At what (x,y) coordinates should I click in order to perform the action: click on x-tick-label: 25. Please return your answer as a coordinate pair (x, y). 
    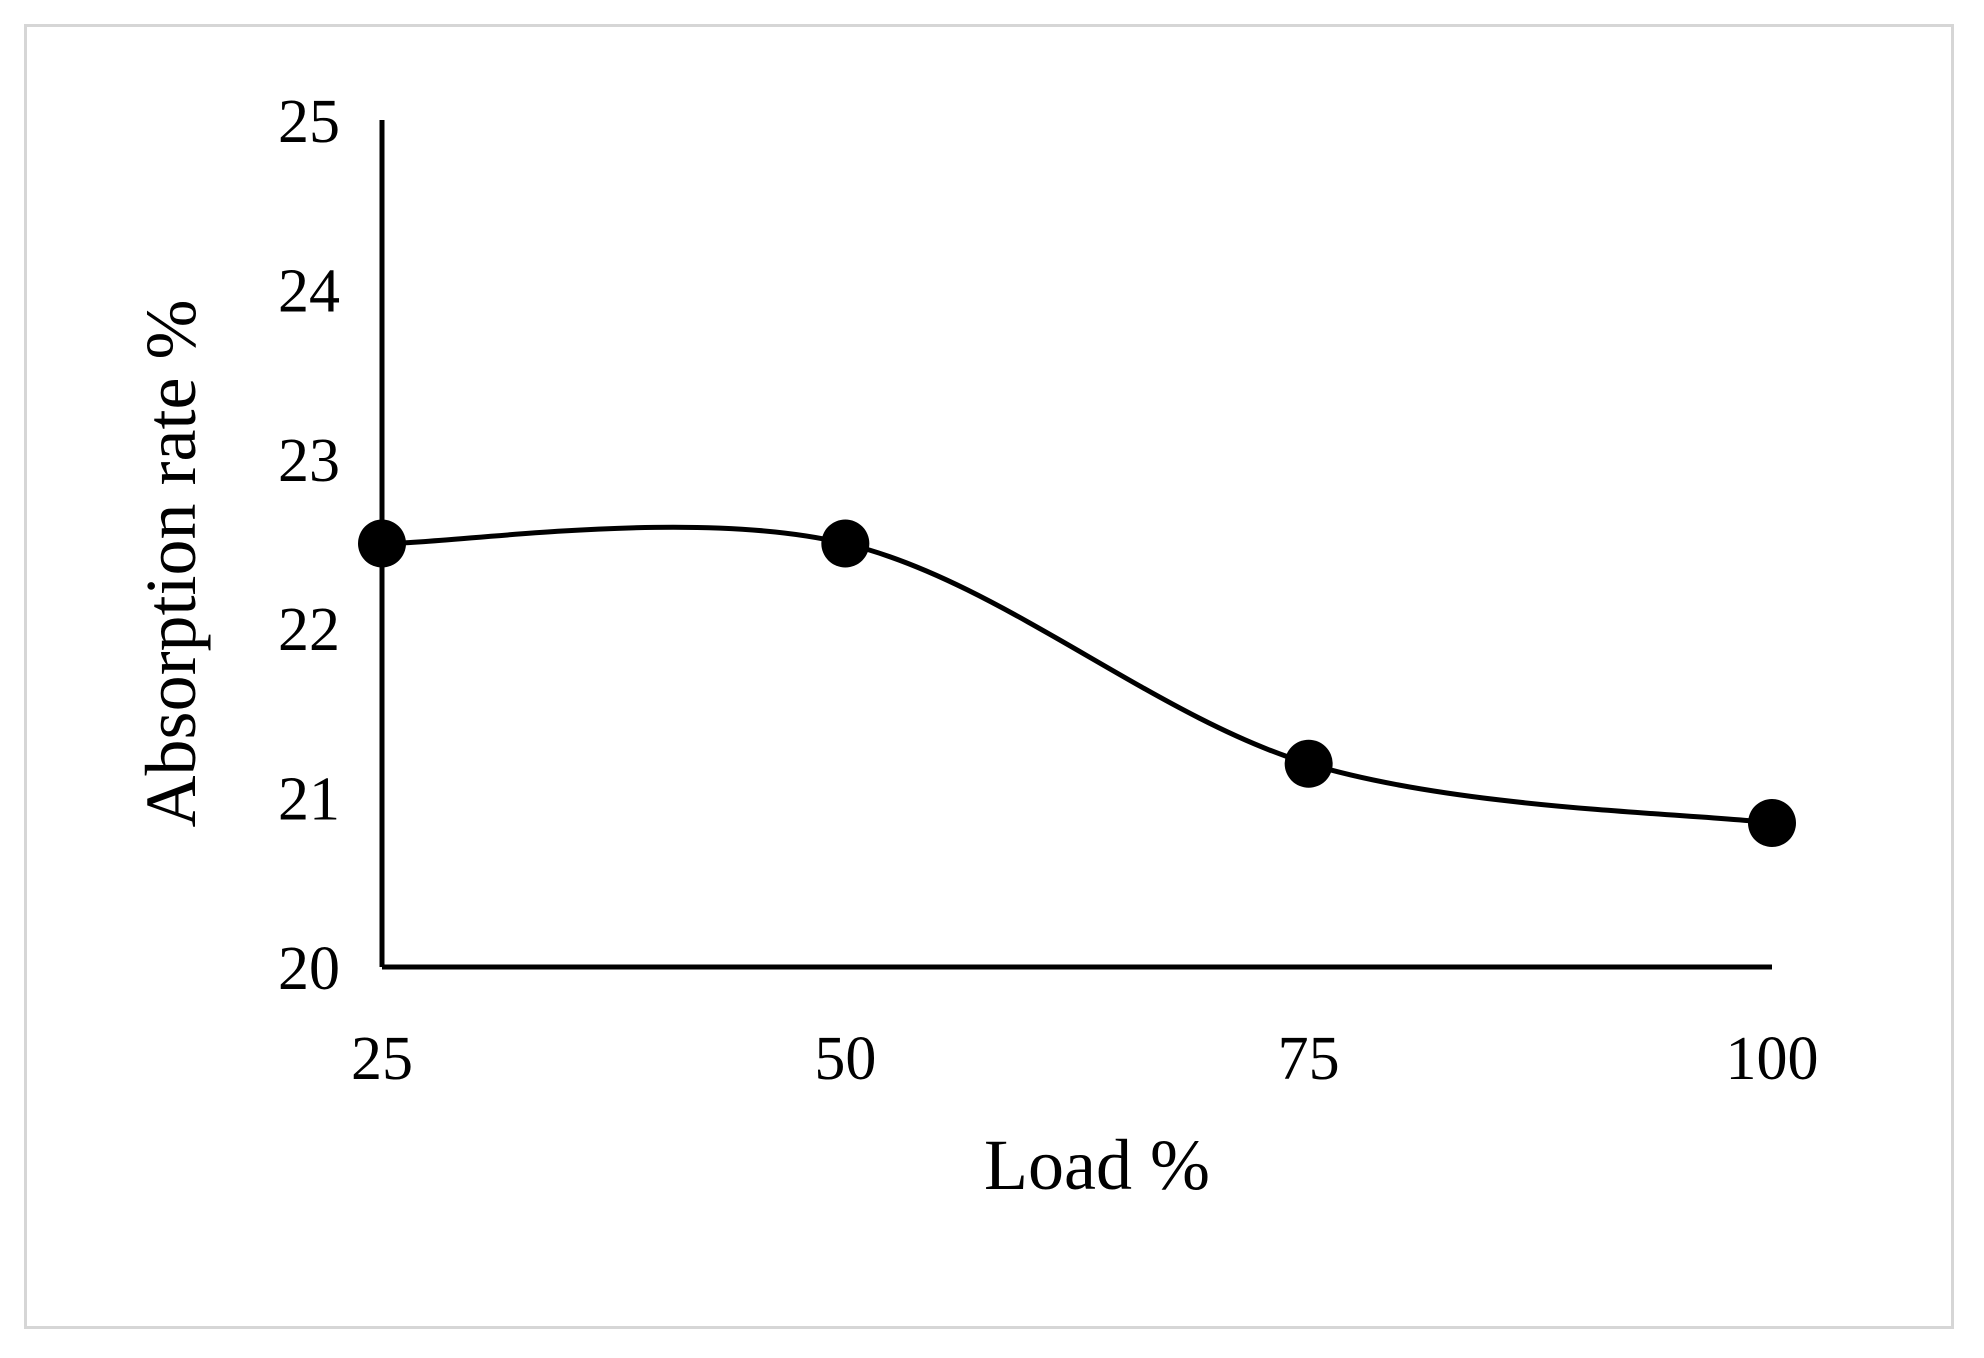
    Looking at the image, I should click on (382, 1059).